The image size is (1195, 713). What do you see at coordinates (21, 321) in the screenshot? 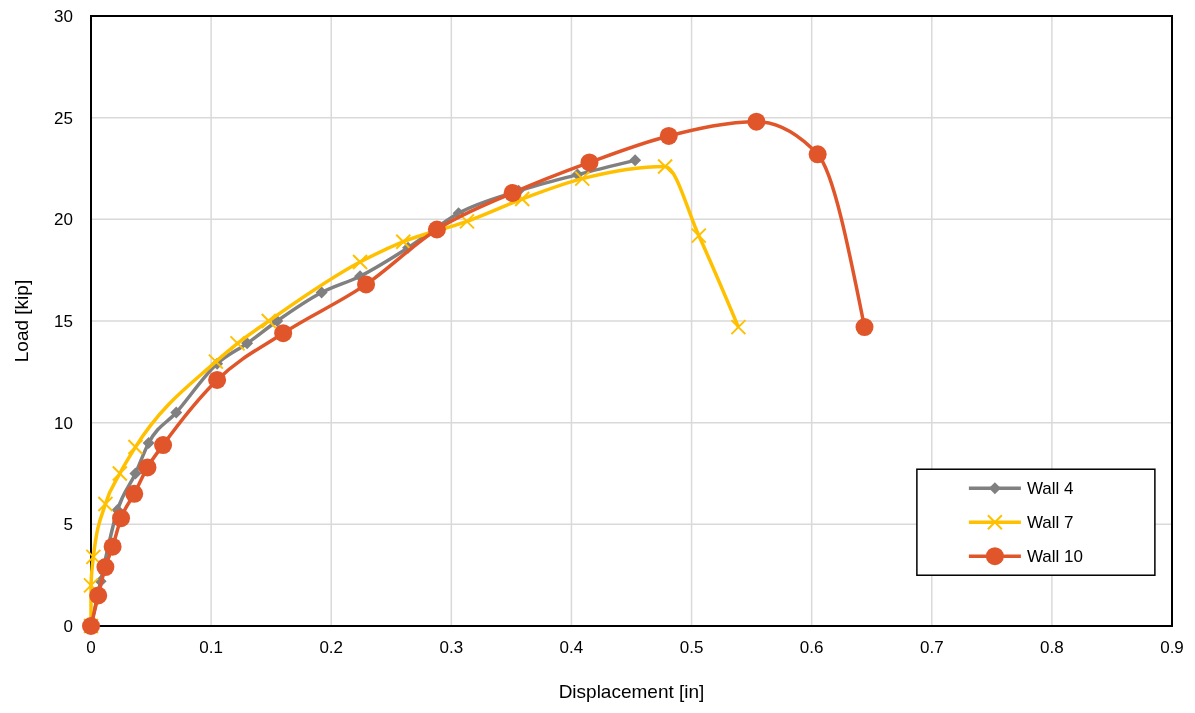
I see `y-axis-title: Load [kip]` at bounding box center [21, 321].